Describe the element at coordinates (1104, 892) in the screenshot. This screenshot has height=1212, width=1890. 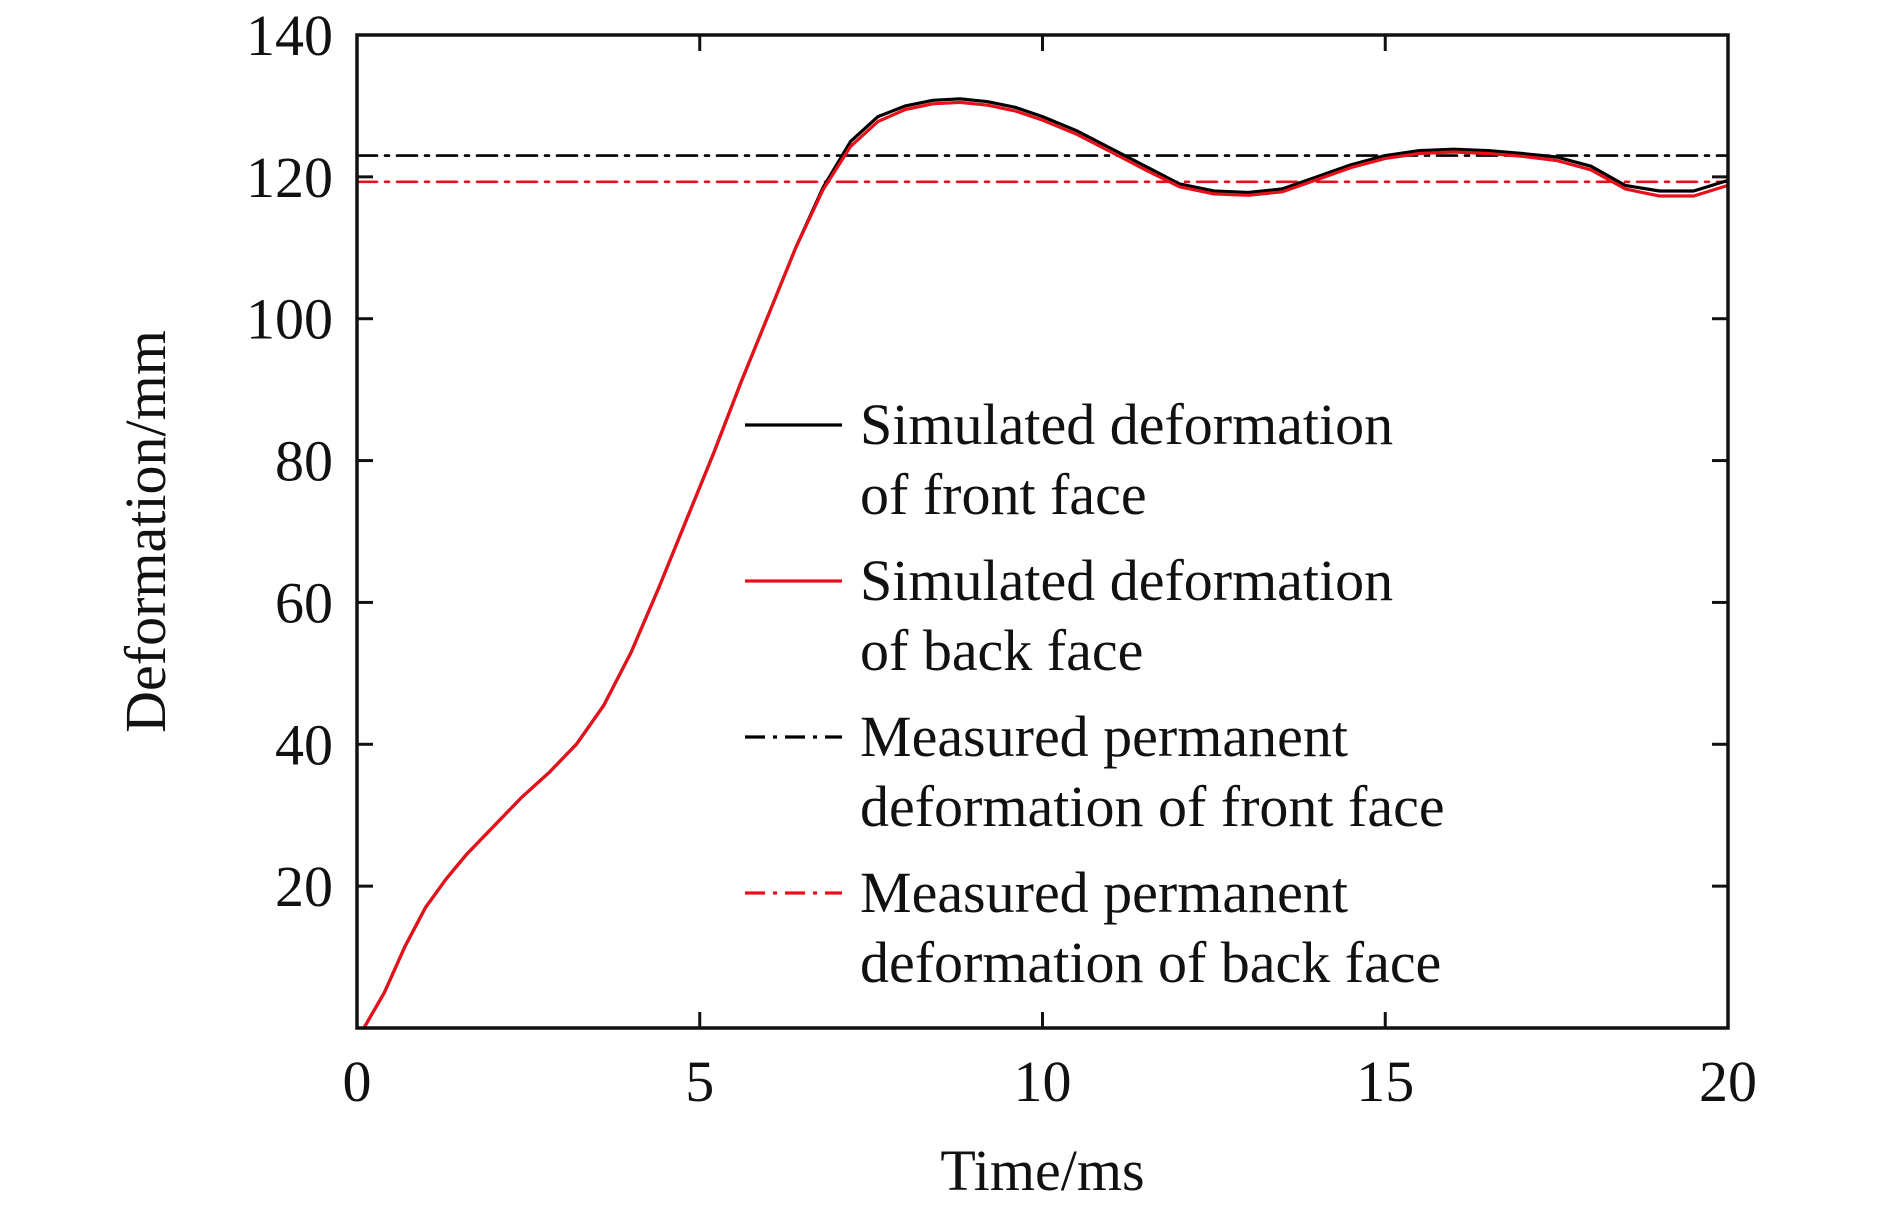
I see `legend-label-4: Measured permanent` at that location.